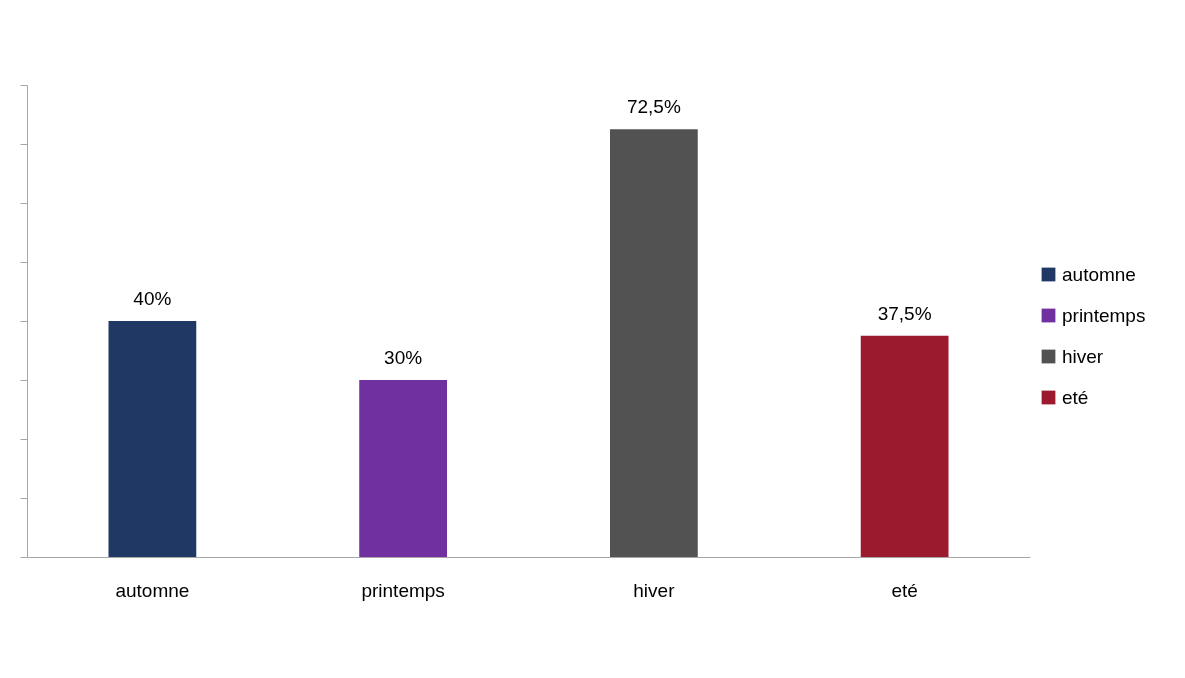  What do you see at coordinates (904, 590) in the screenshot?
I see `x-tick-label: eté` at bounding box center [904, 590].